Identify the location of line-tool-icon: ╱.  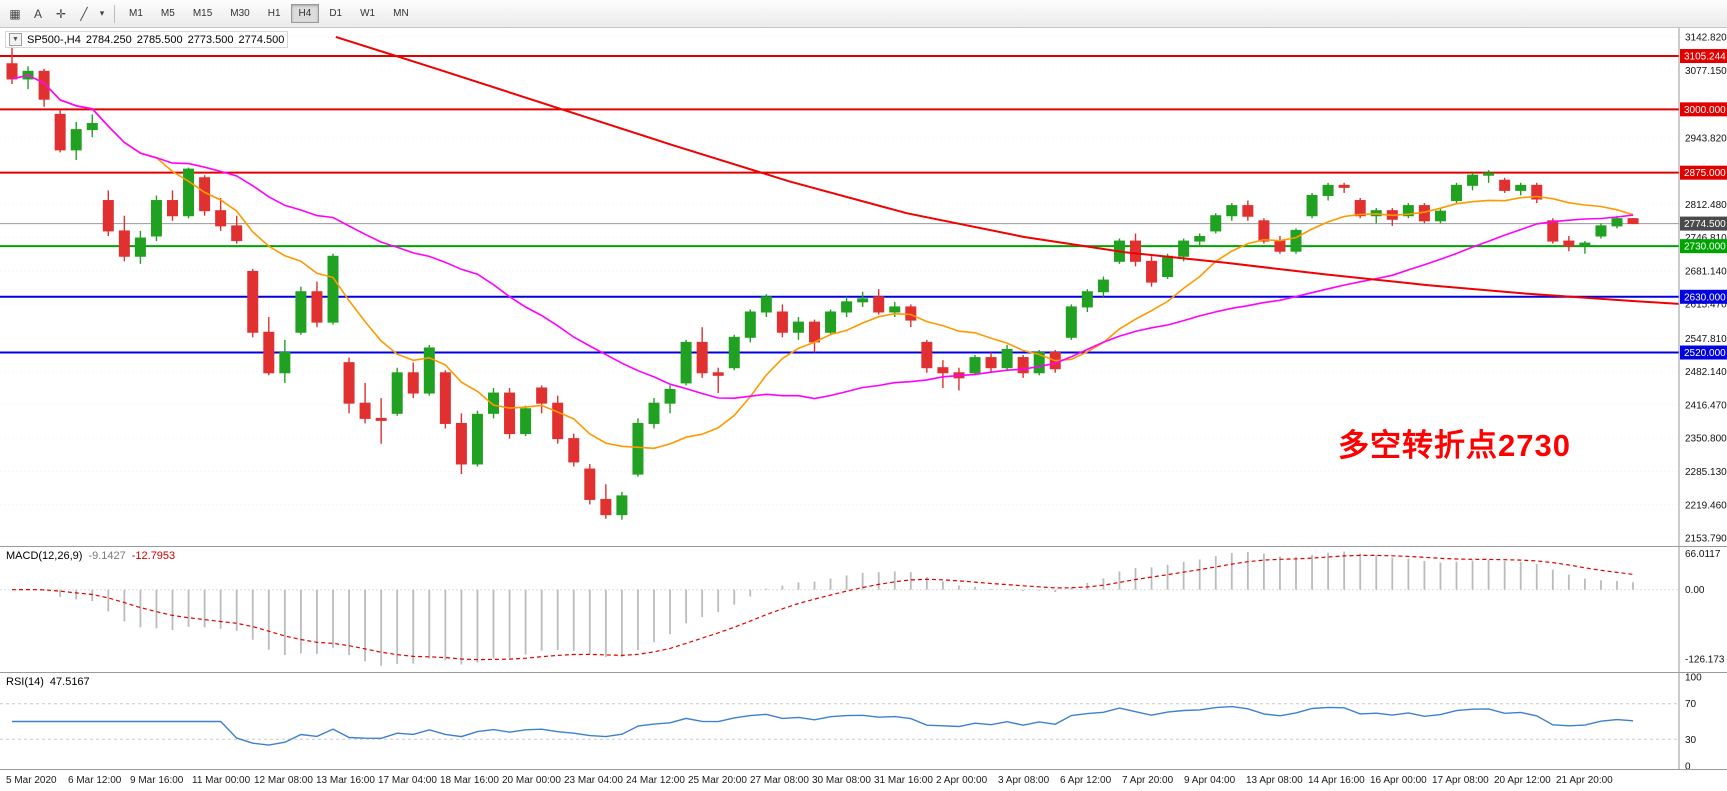
(84, 13).